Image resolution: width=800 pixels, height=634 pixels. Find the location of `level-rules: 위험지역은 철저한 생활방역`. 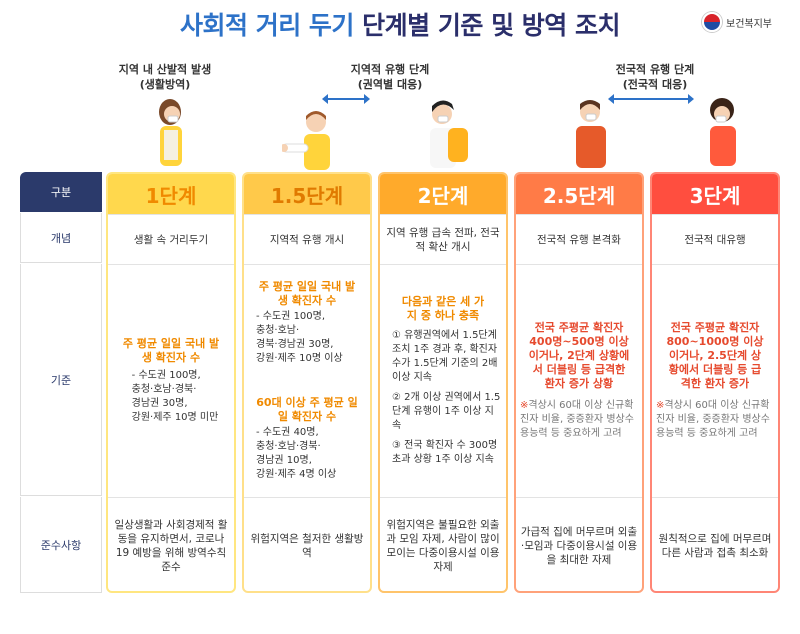

level-rules: 위험지역은 철저한 생활방역 is located at coordinates (307, 544).